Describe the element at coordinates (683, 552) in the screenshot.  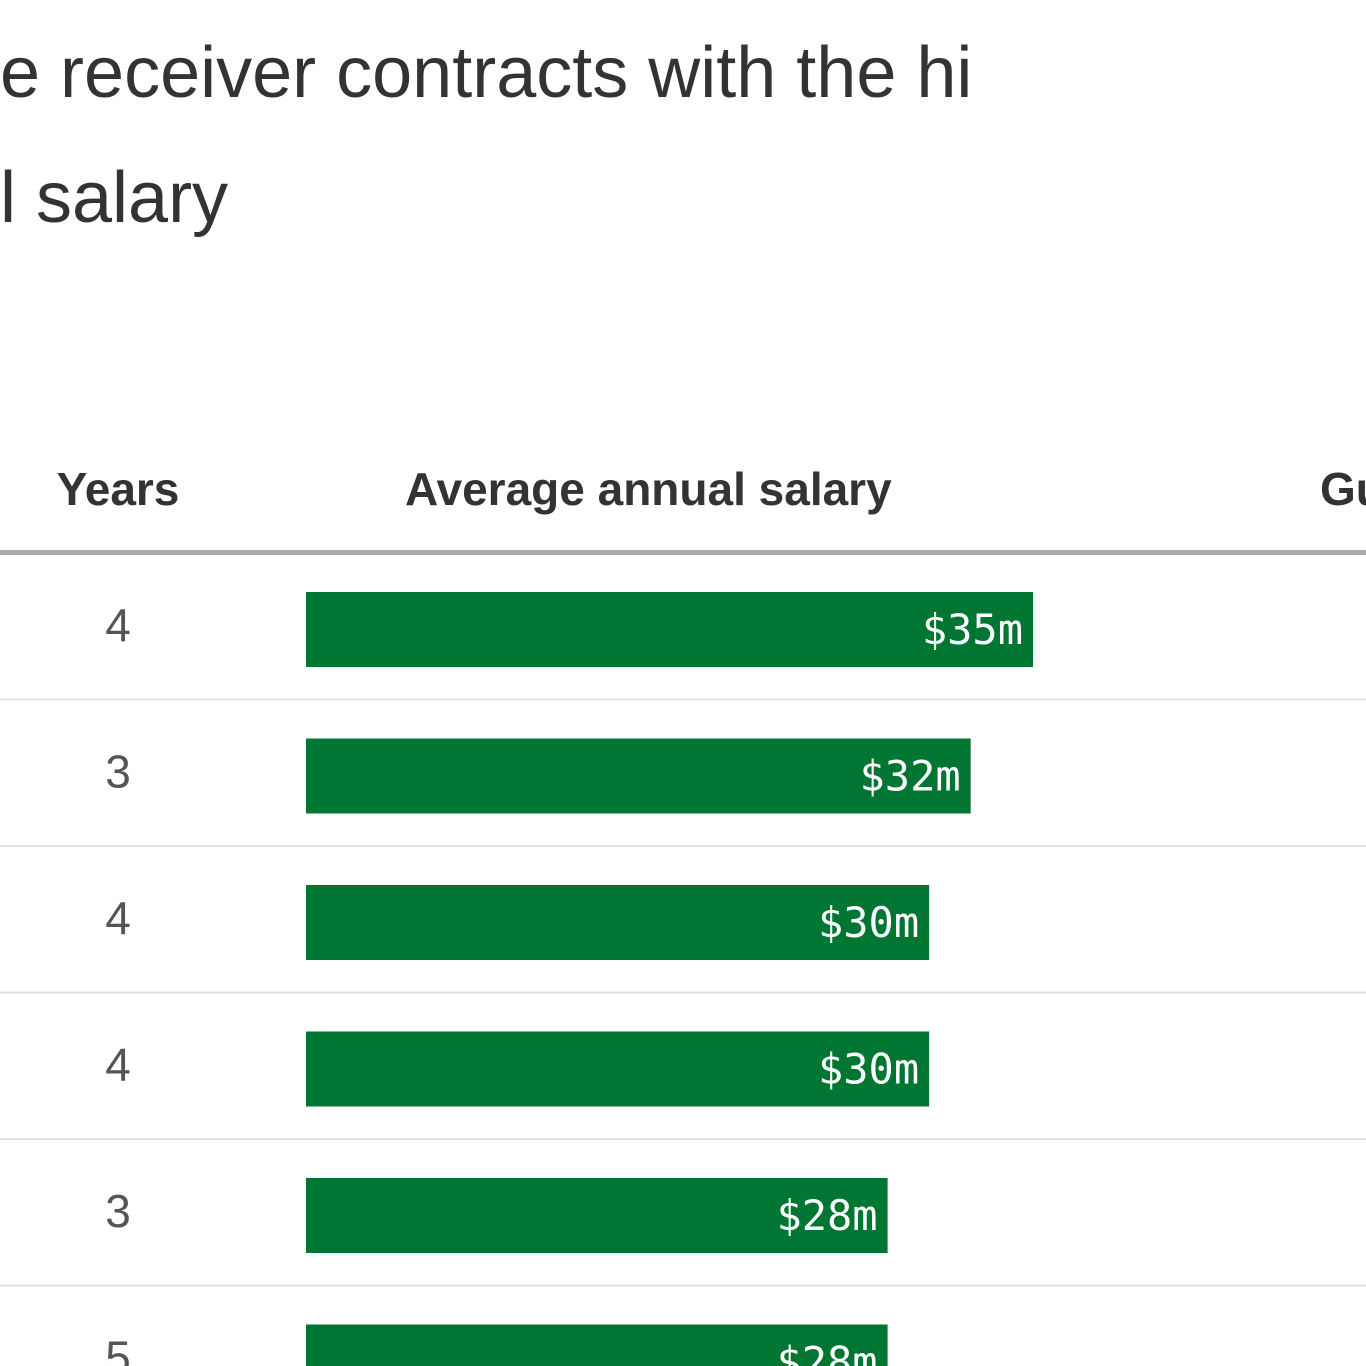
I see `header-rule` at that location.